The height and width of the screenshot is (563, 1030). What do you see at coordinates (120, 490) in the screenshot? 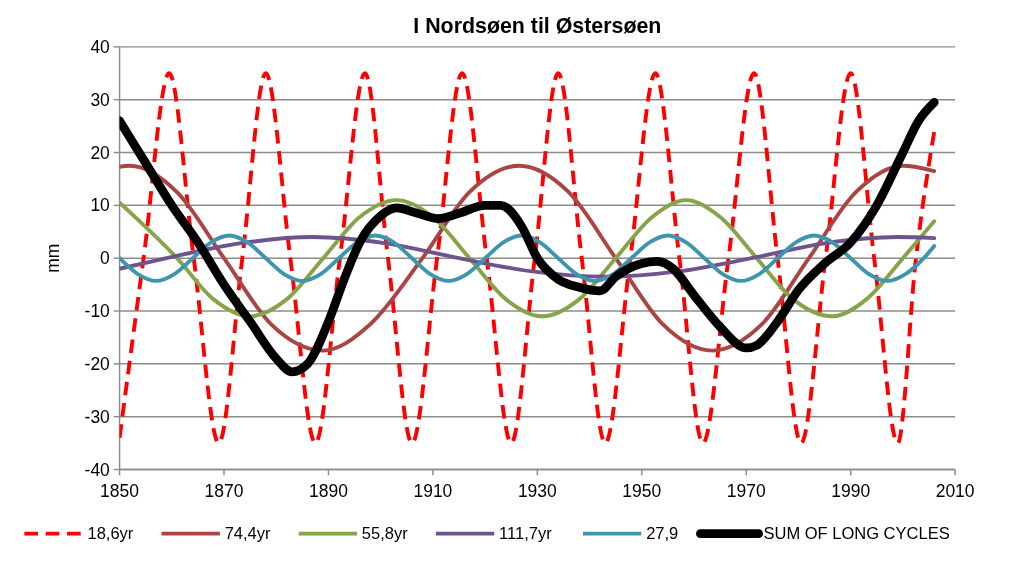
I see `x-tick-label: 1850` at bounding box center [120, 490].